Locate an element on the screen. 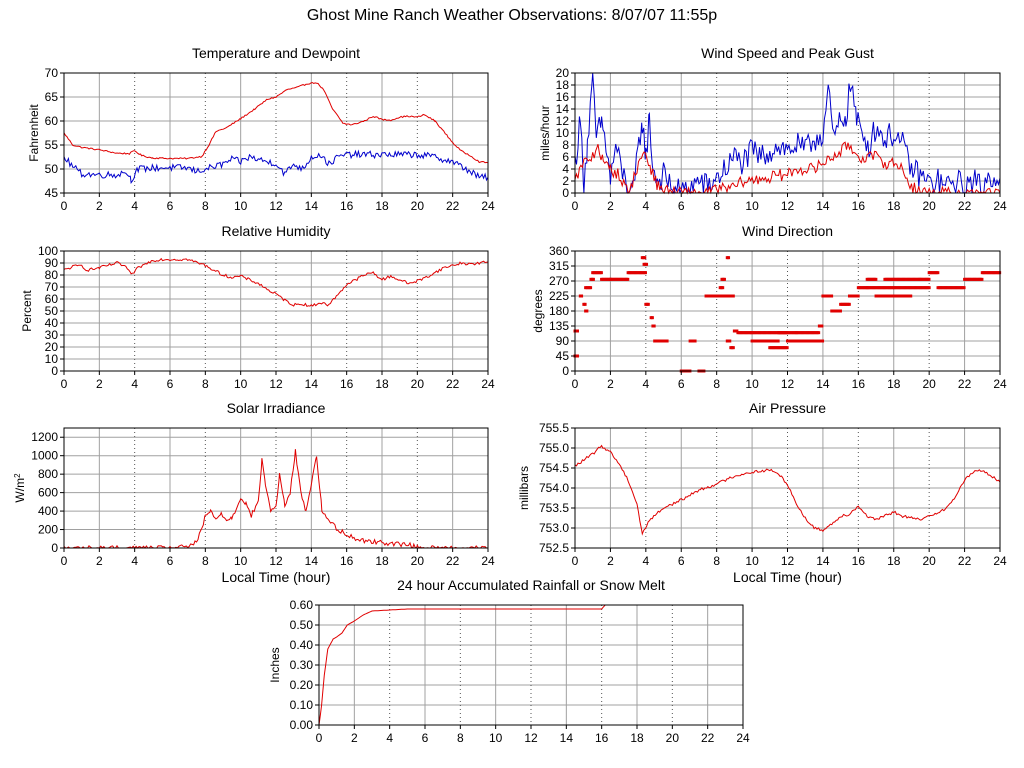 The image size is (1024, 768). y-axis-label: Fahrenheit is located at coordinates (34, 133).